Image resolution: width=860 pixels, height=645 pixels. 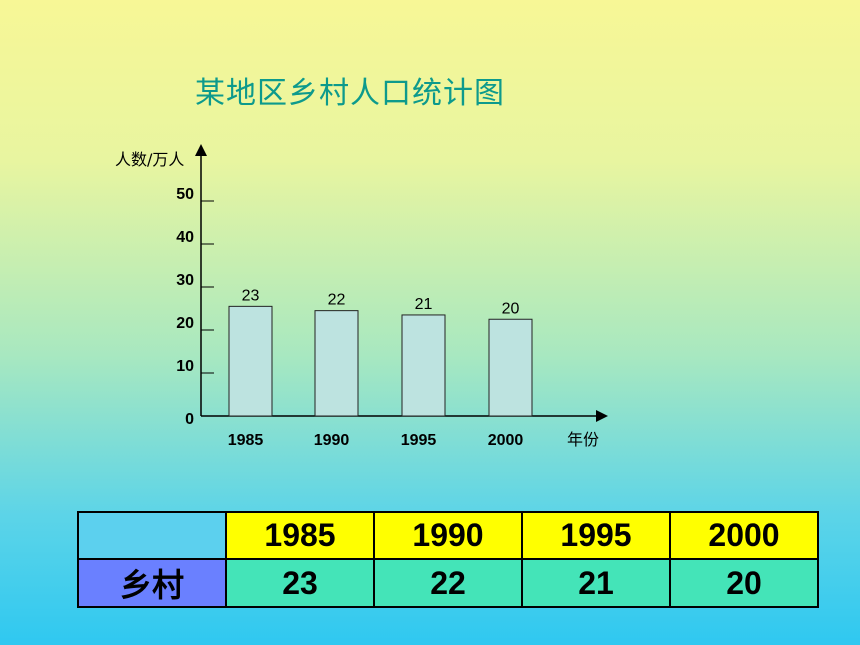 I want to click on table-value-cell: 20, so click(x=744, y=583).